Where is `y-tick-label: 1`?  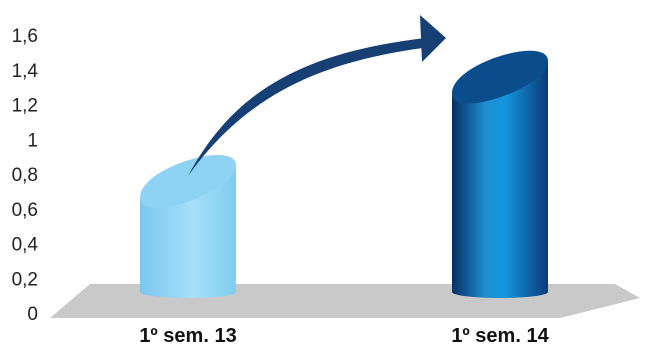 y-tick-label: 1 is located at coordinates (32, 140).